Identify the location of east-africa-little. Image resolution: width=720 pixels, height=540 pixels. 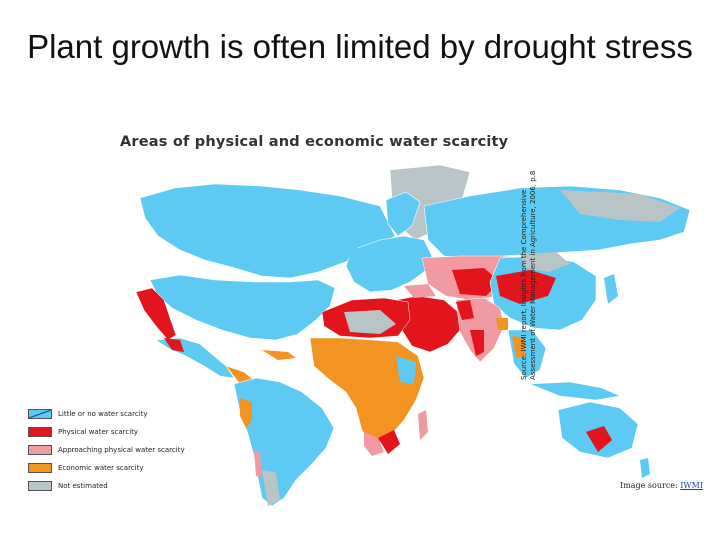
(406, 370).